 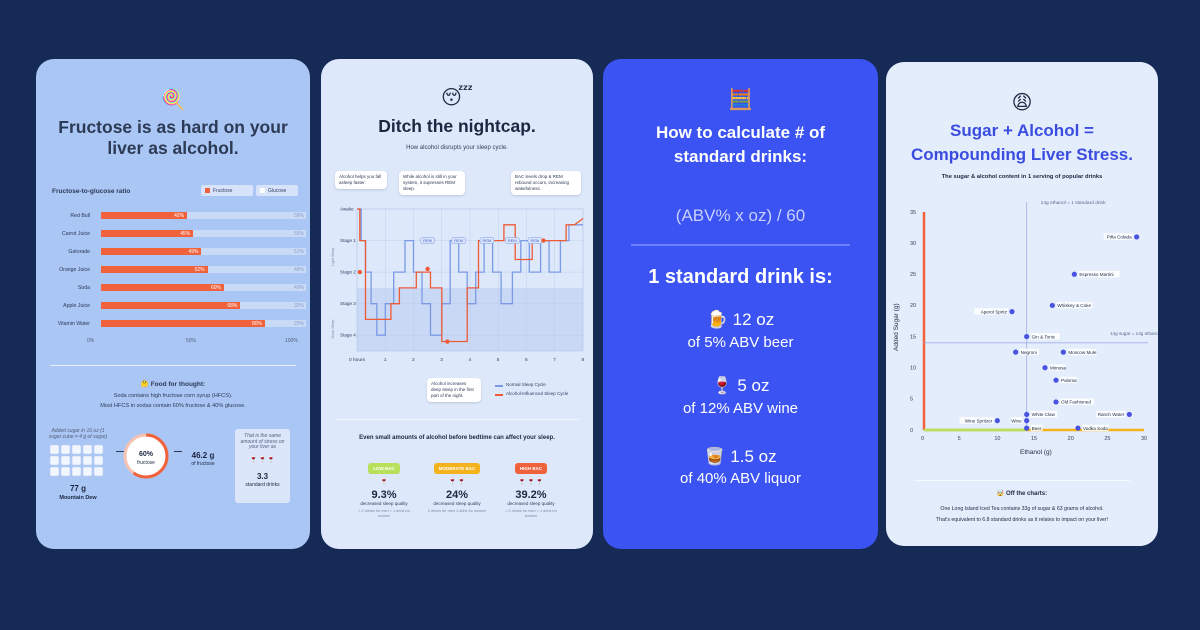 What do you see at coordinates (74, 270) in the screenshot?
I see `bar-category-label: Orange Juice` at bounding box center [74, 270].